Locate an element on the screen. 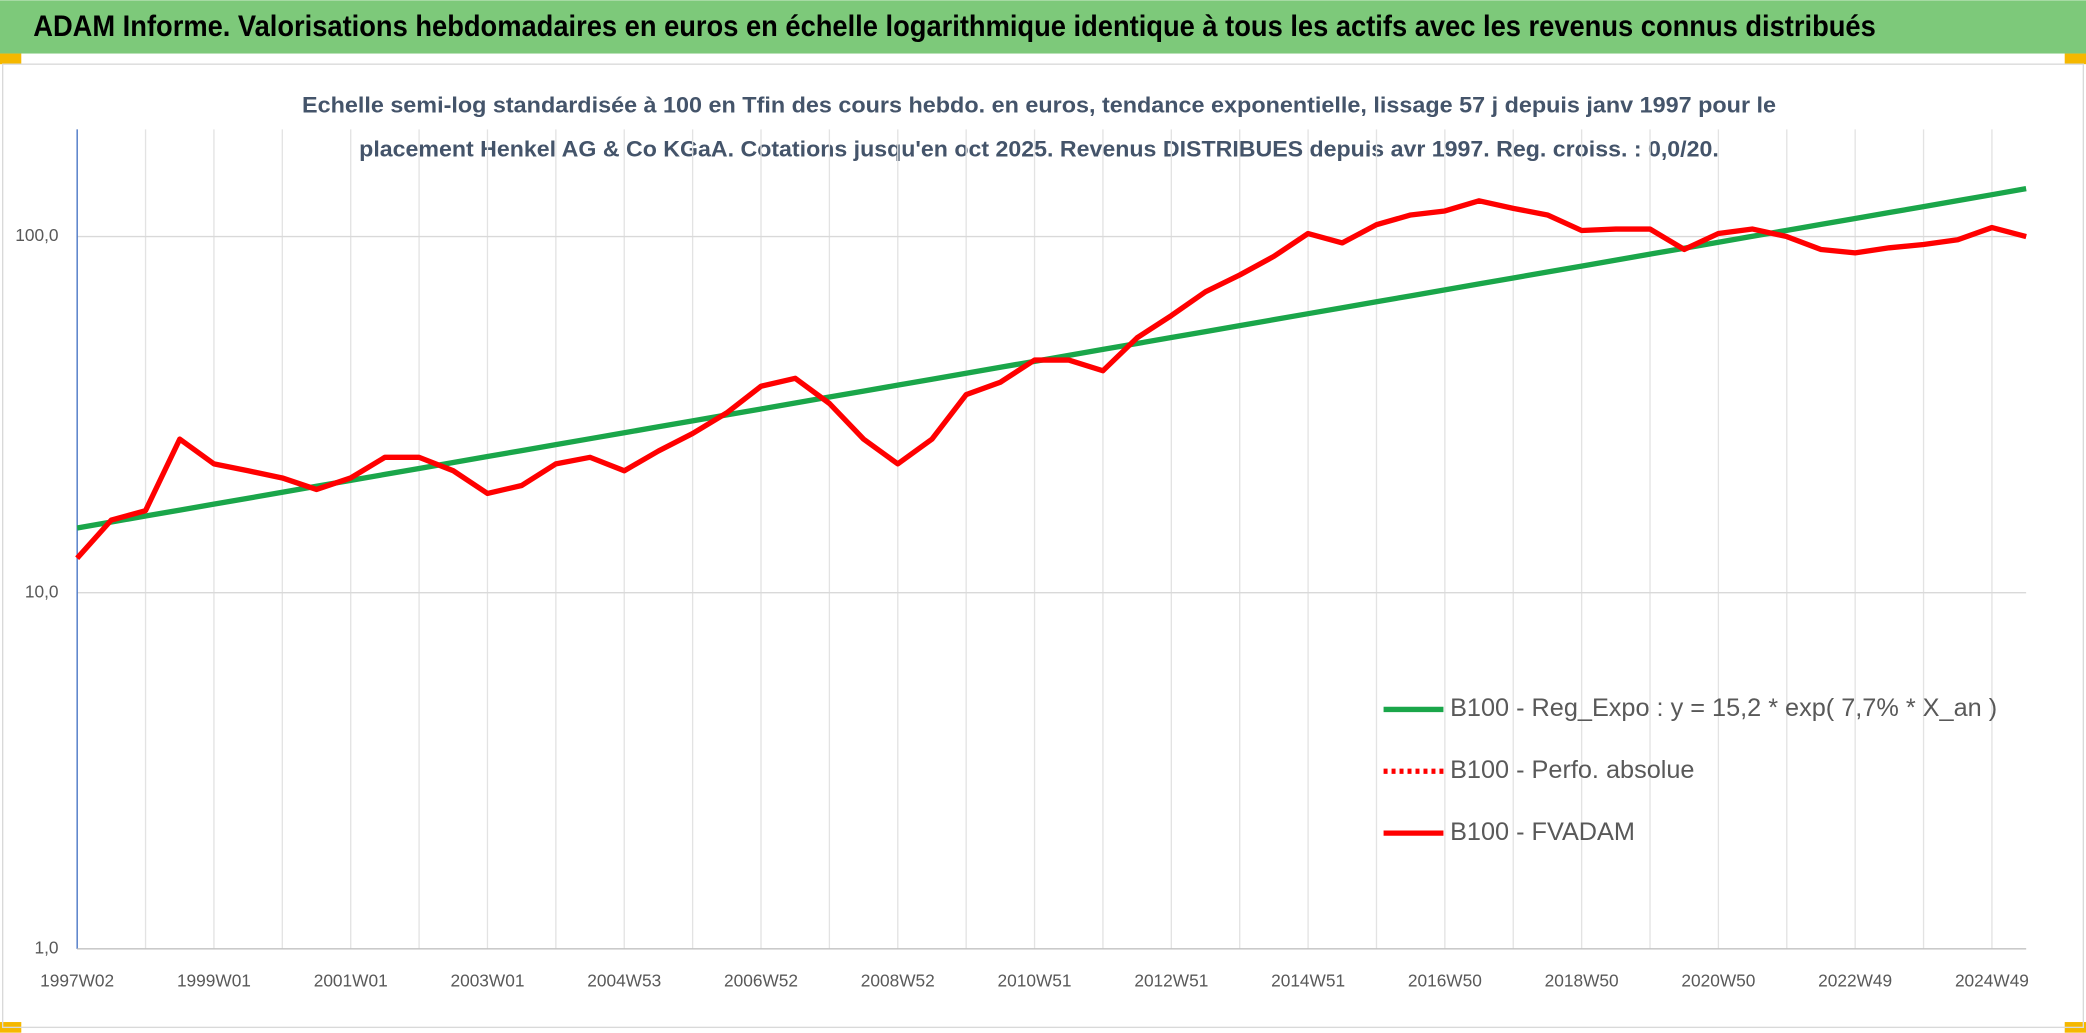 Image resolution: width=2086 pixels, height=1033 pixels. y-tick-label: 100,0 is located at coordinates (36, 235).